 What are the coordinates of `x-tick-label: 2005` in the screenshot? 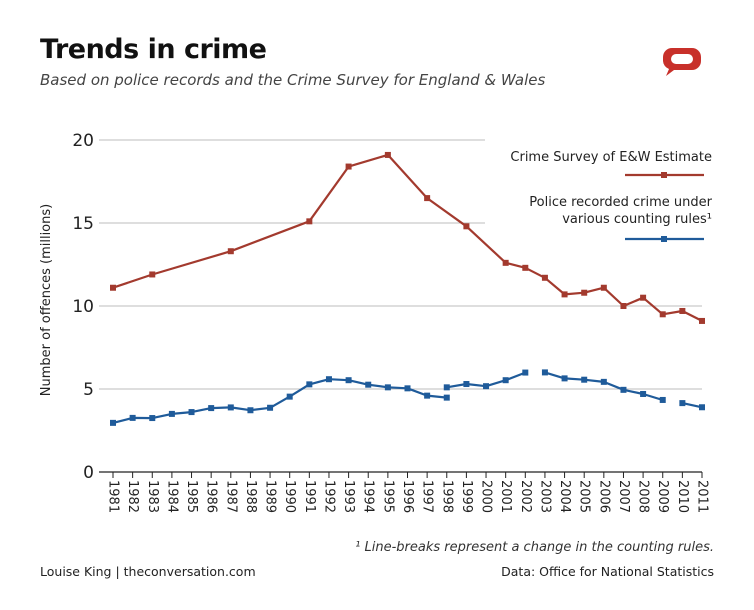 It's located at (584, 496).